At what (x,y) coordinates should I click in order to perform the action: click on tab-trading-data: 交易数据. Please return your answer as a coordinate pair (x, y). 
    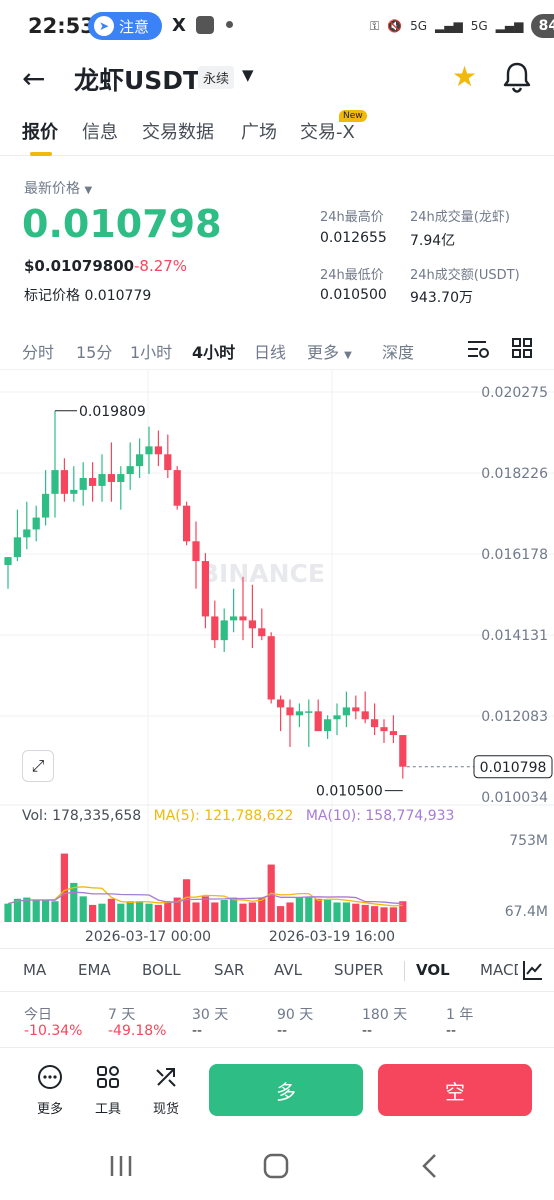
    Looking at the image, I should click on (178, 132).